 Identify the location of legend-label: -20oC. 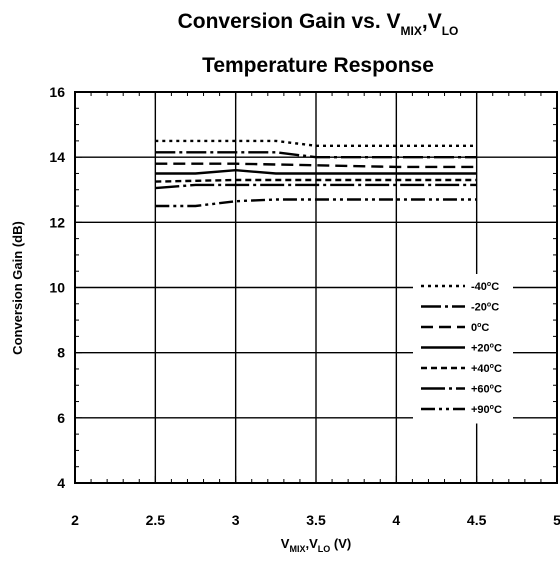
(485, 308).